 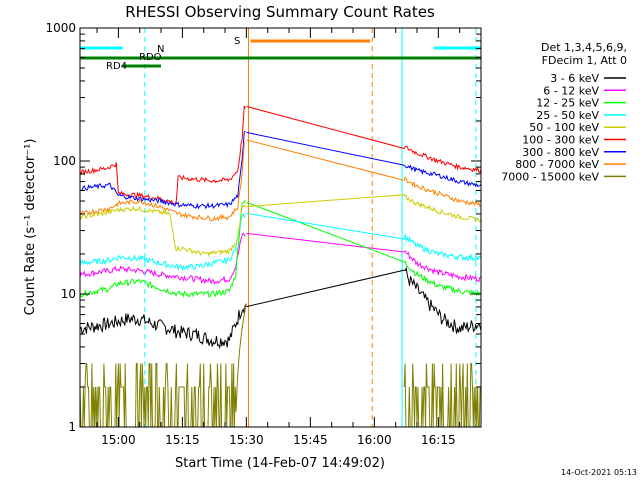 What do you see at coordinates (574, 78) in the screenshot?
I see `legend-label-0: 3 - 6 keV` at bounding box center [574, 78].